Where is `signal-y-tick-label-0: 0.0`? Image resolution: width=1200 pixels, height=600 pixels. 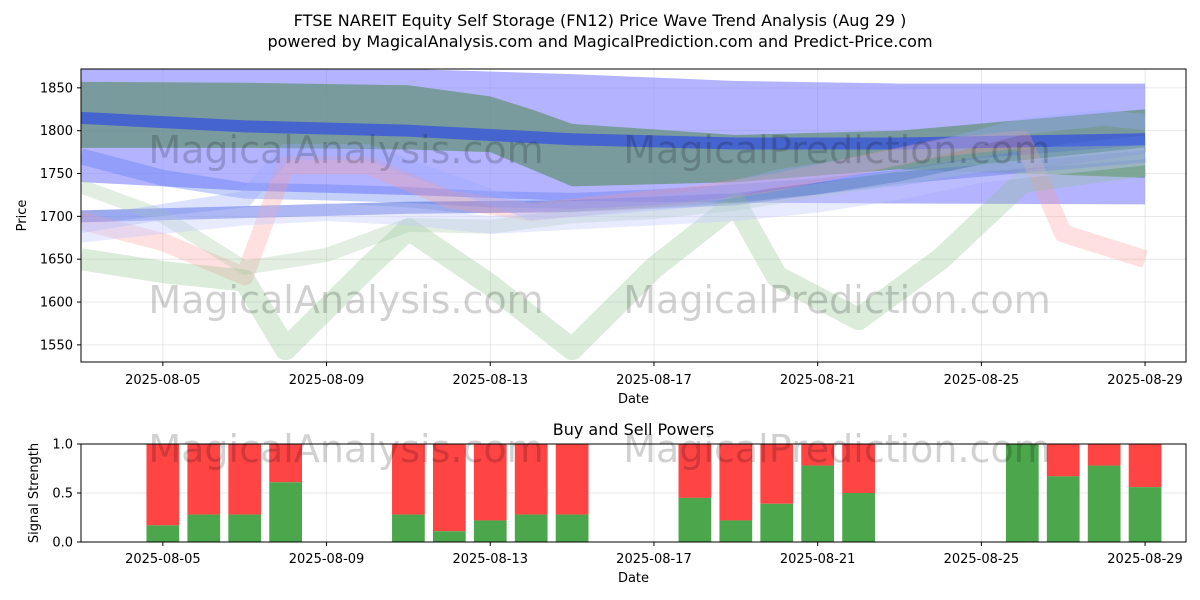 signal-y-tick-label-0: 0.0 is located at coordinates (62, 543).